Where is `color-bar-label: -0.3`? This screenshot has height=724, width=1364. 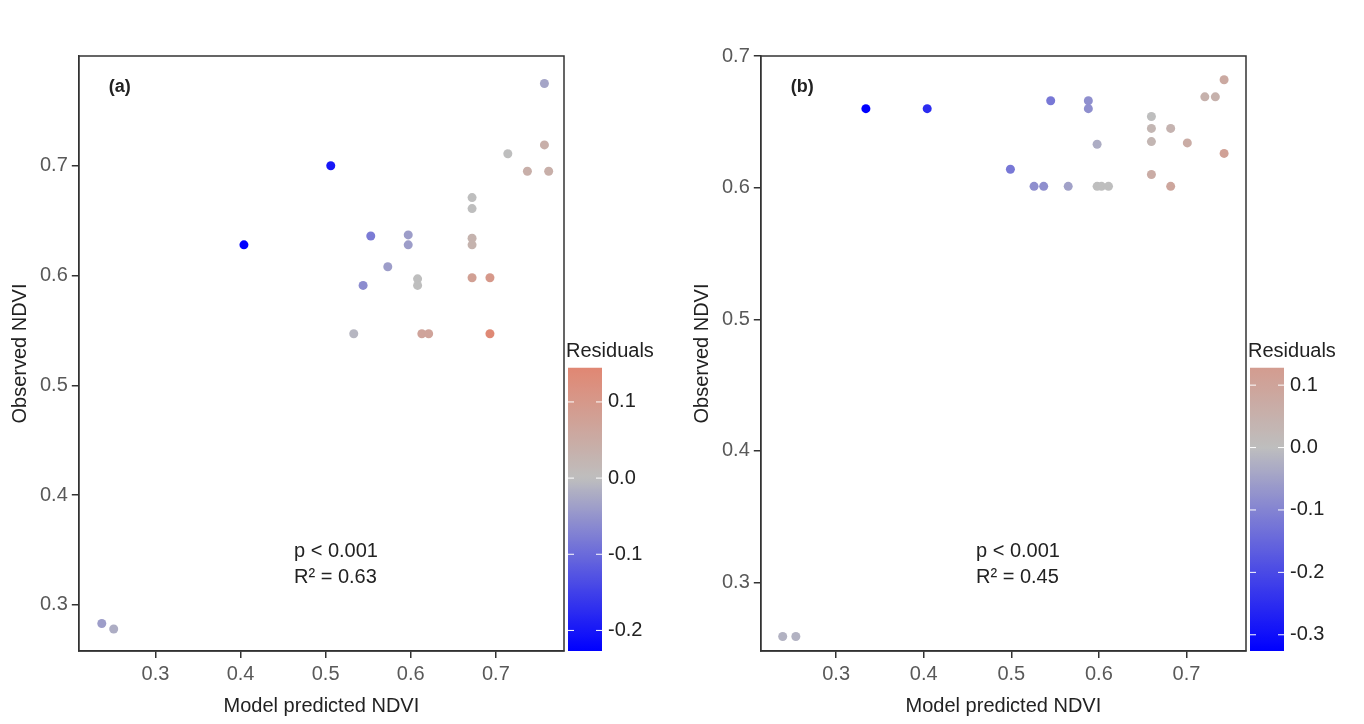
color-bar-label: -0.3 is located at coordinates (1307, 633).